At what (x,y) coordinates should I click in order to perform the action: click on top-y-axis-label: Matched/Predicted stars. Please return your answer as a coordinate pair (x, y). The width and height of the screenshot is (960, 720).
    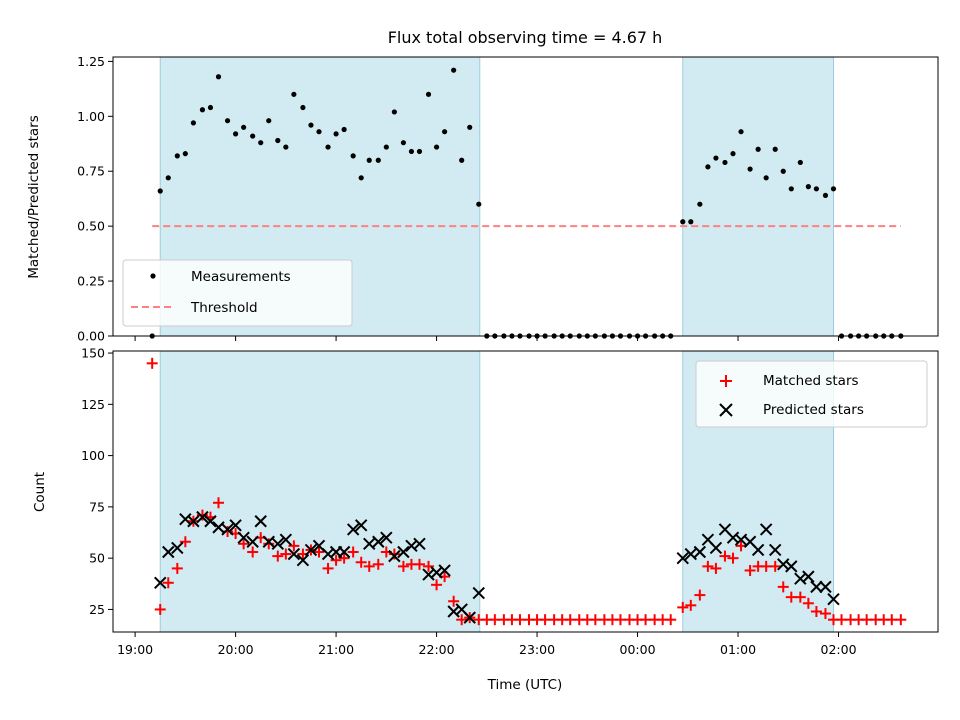
    Looking at the image, I should click on (34, 196).